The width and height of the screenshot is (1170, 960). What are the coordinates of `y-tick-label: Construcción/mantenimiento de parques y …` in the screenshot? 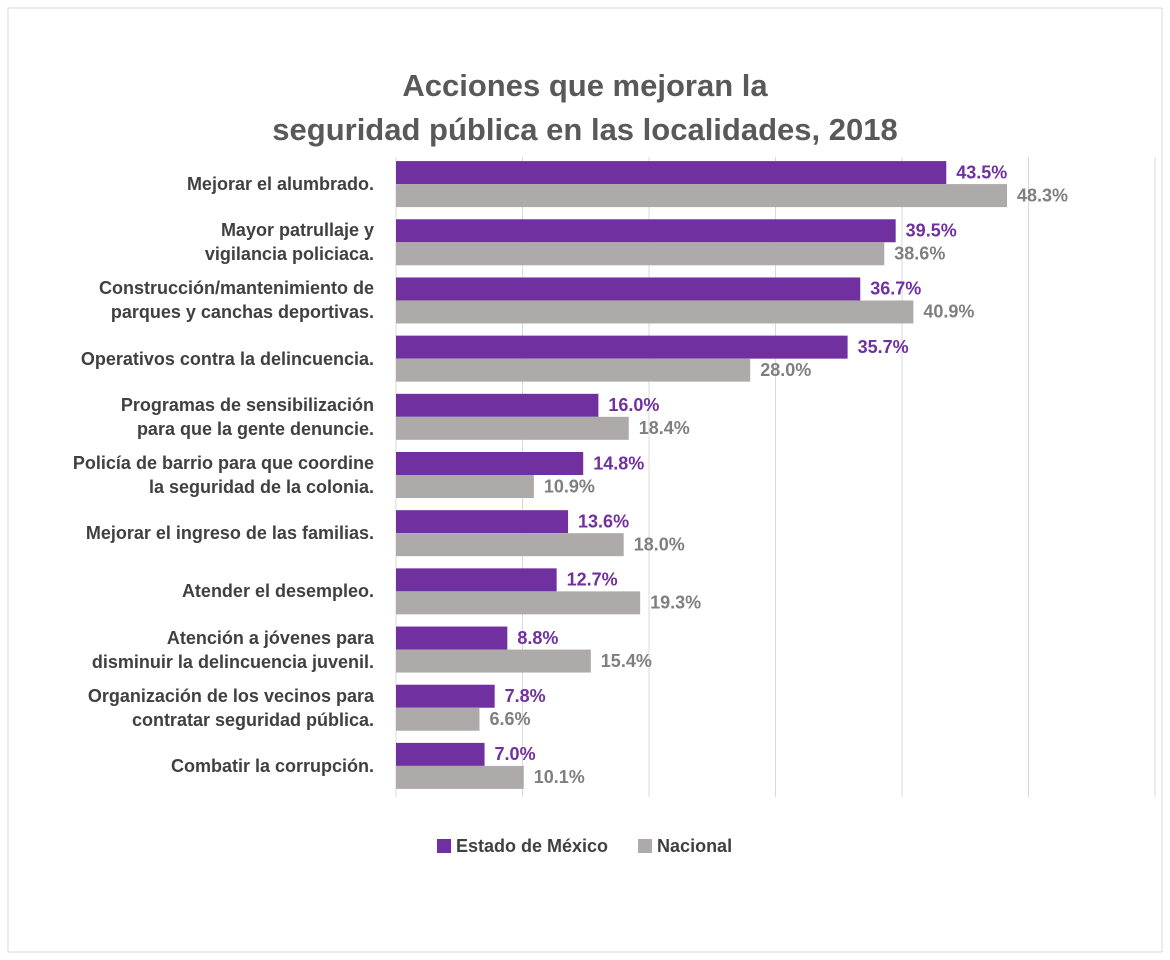 It's located at (236, 300).